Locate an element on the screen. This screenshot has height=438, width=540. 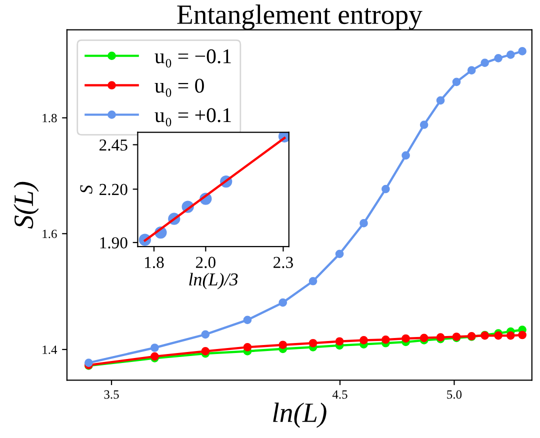
y-tick-label: 1.8 is located at coordinates (49, 118).